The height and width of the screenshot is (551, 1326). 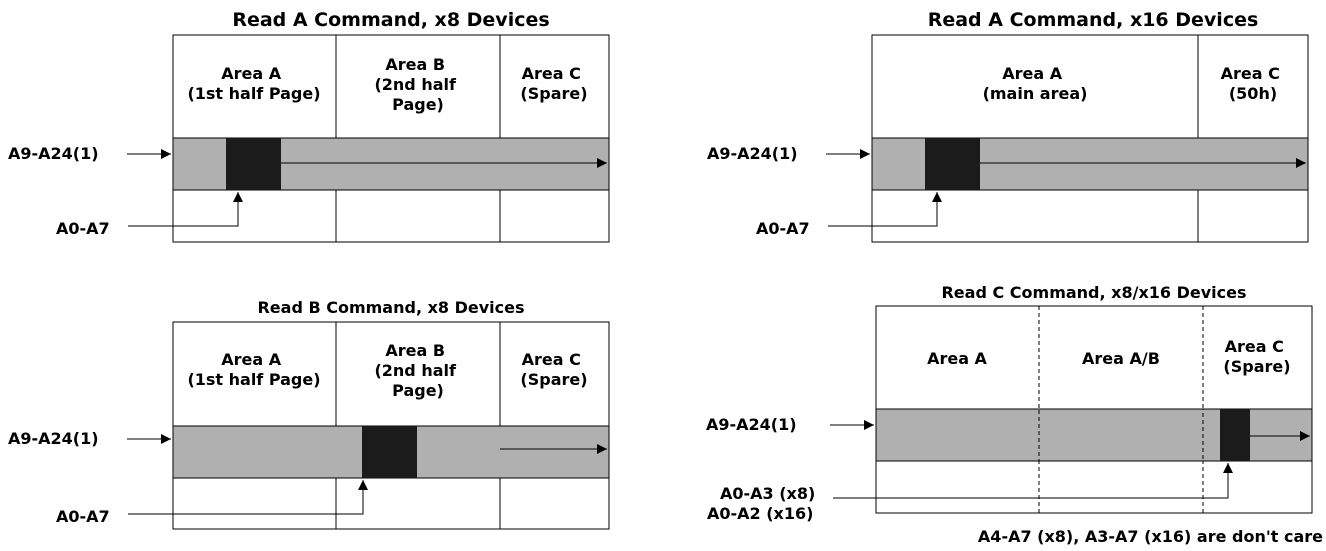 What do you see at coordinates (957, 358) in the screenshot?
I see `area-a-label: Area A` at bounding box center [957, 358].